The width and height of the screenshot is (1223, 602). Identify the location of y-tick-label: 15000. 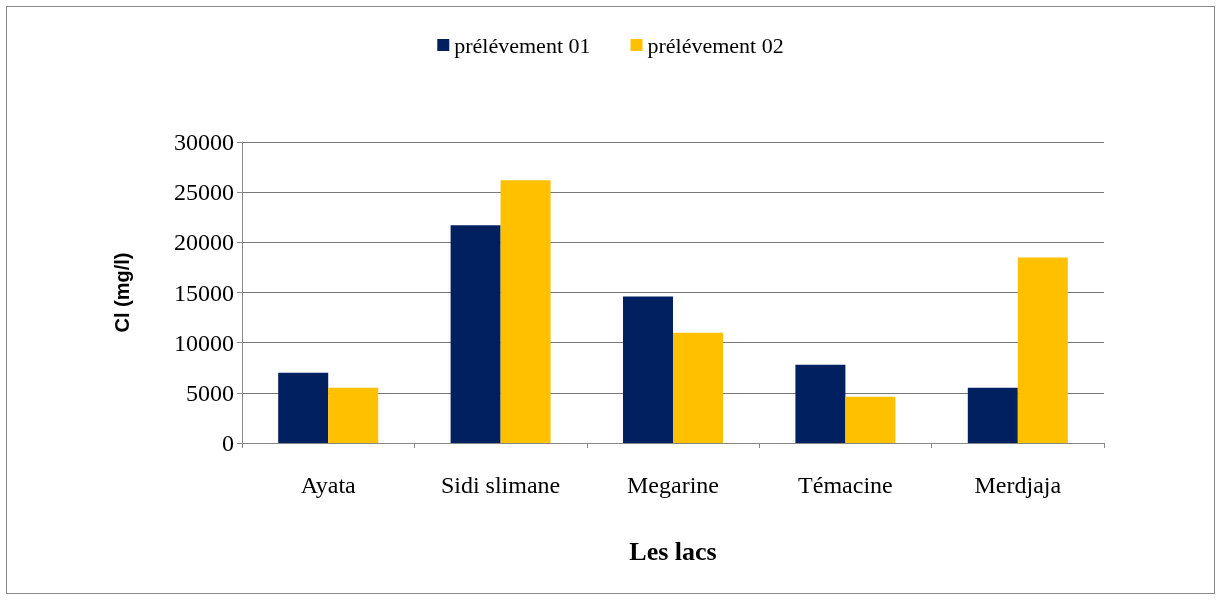
(204, 292).